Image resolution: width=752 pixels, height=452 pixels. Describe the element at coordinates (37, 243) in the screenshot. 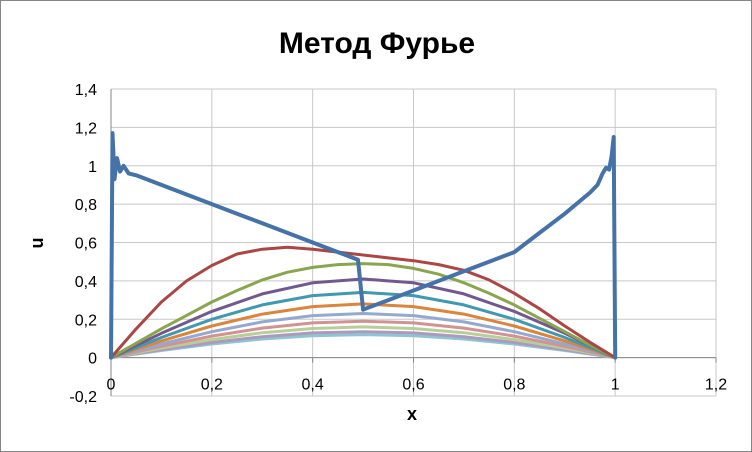

I see `y-axis-label: u` at that location.